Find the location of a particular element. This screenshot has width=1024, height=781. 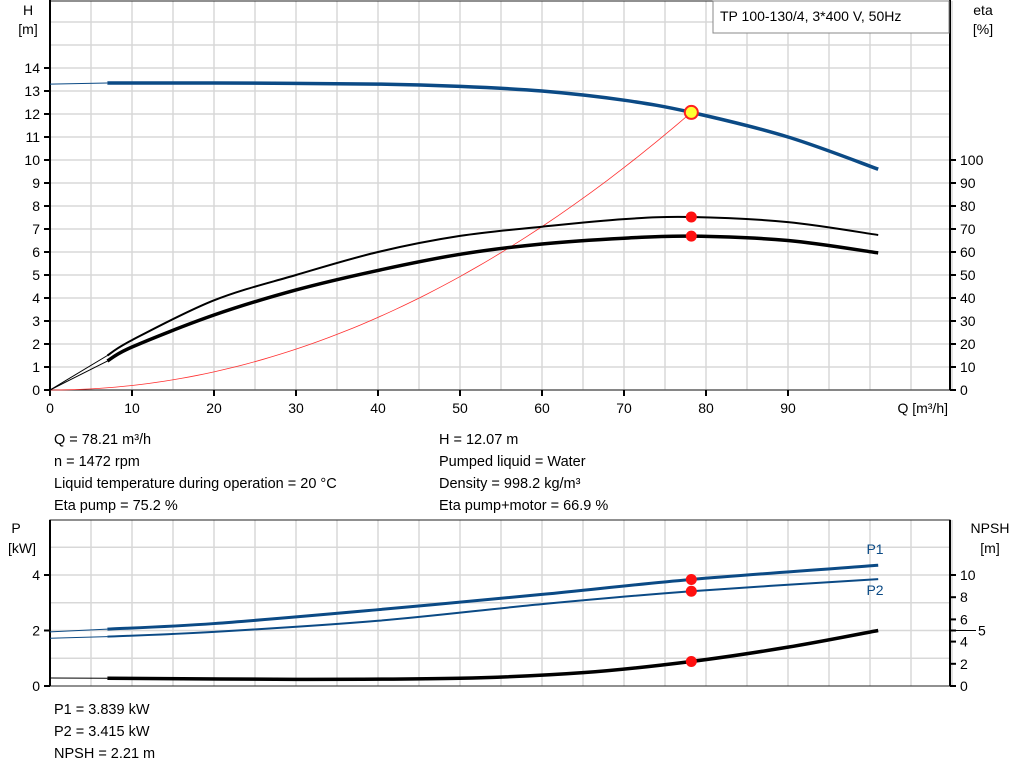

h-curve is located at coordinates (493, 126).